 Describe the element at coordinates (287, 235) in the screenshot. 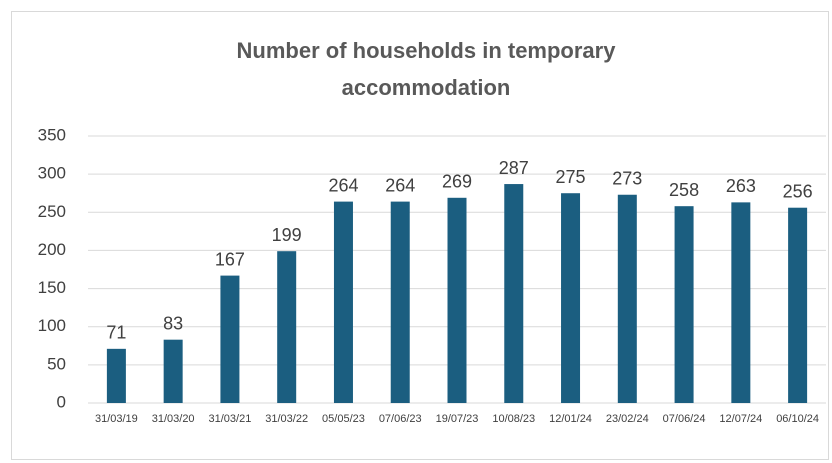

I see `data-label: 199` at that location.